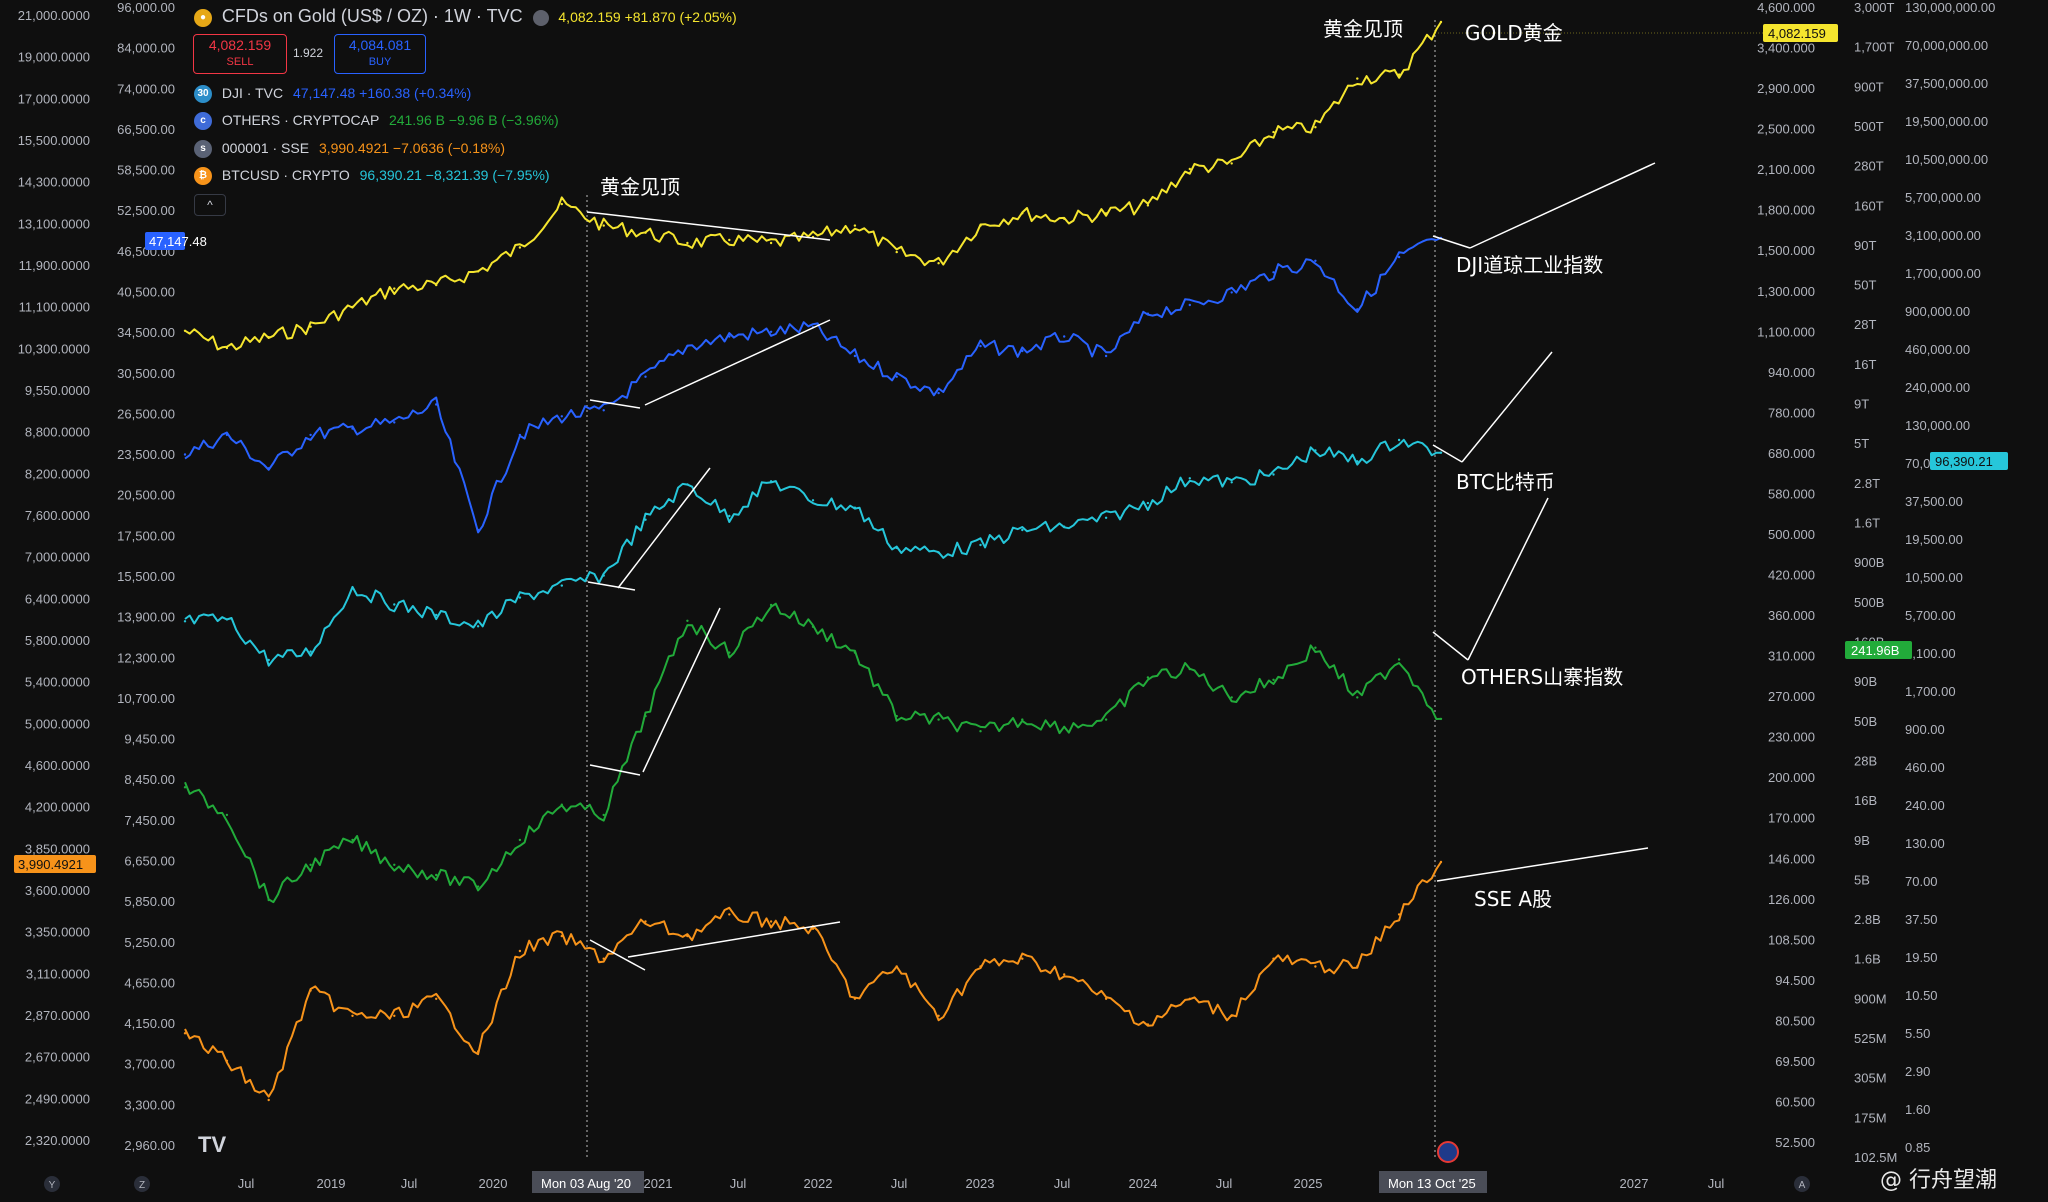 The image size is (2048, 1202). What do you see at coordinates (734, 939) in the screenshot?
I see `trendline-sse-rise` at bounding box center [734, 939].